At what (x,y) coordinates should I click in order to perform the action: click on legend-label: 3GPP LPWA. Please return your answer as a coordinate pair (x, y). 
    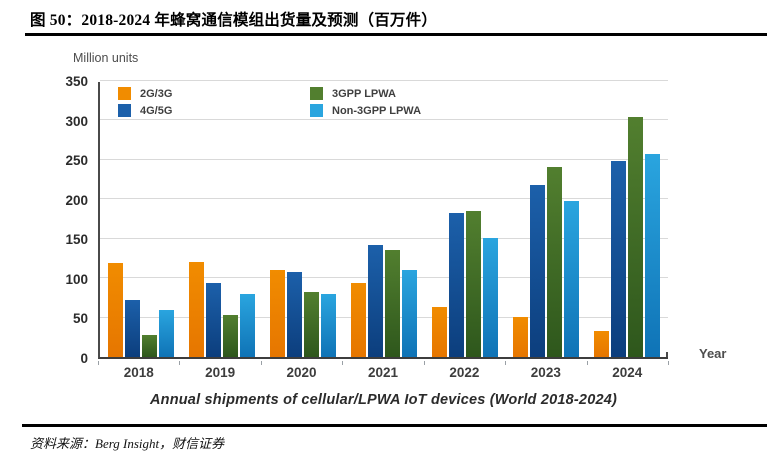
    Looking at the image, I should click on (364, 93).